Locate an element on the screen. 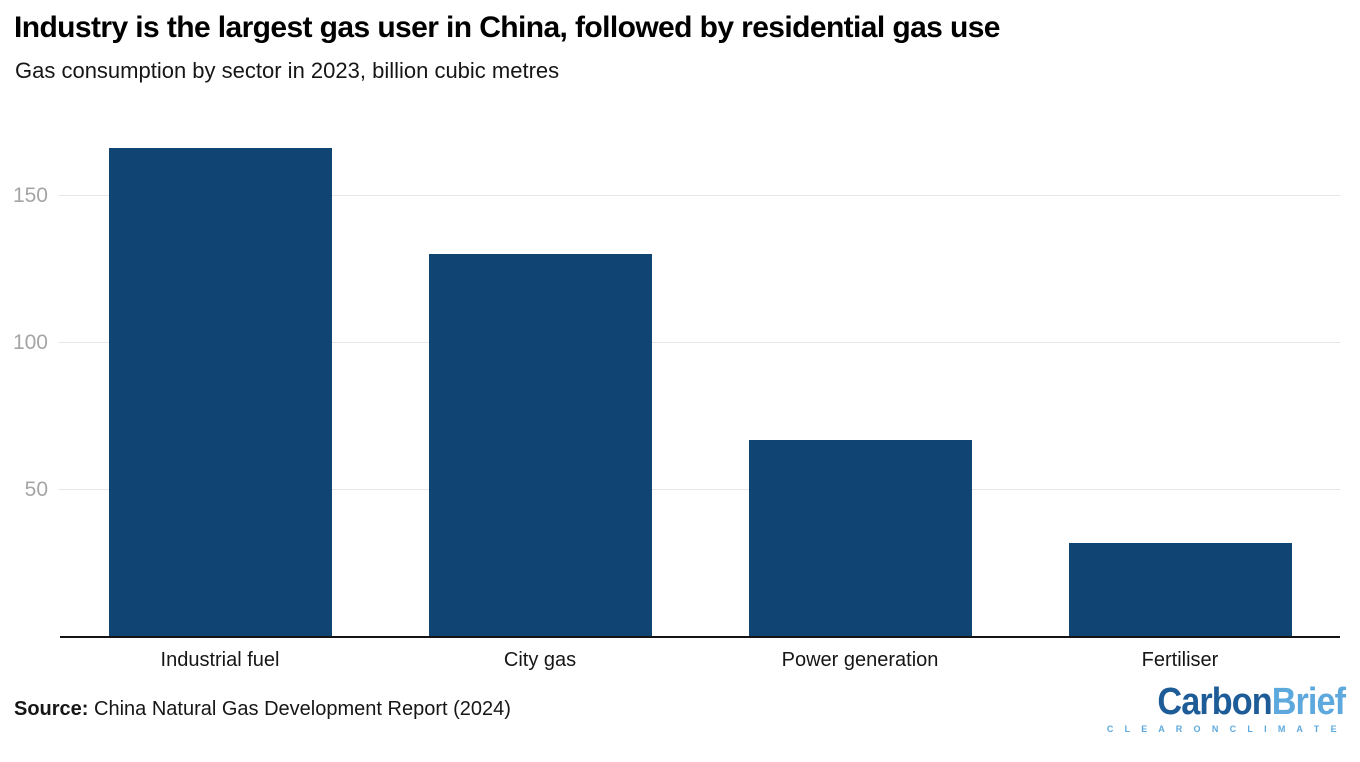 The height and width of the screenshot is (762, 1360). logo-tagline: C L E A R O N C L I M A T E is located at coordinates (1223, 729).